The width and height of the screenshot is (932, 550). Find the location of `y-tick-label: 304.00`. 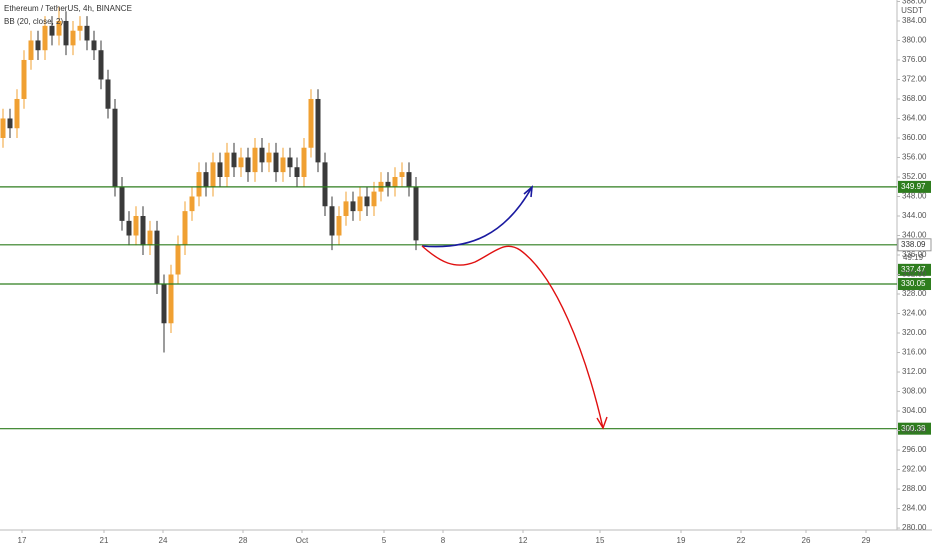

y-tick-label: 304.00 is located at coordinates (914, 410).